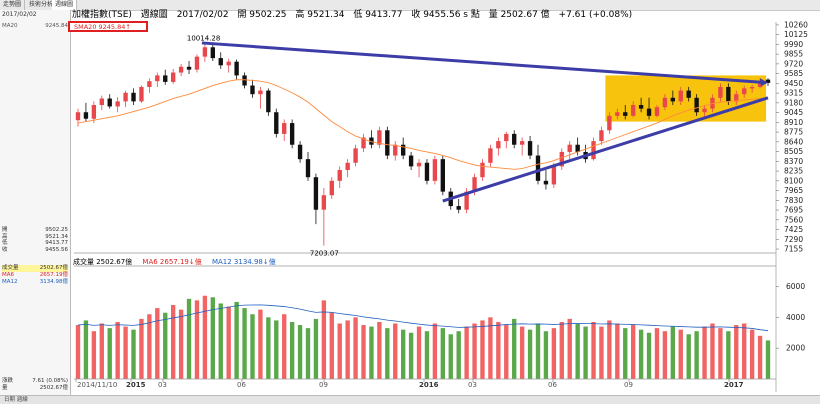  What do you see at coordinates (53, 282) in the screenshot?
I see `side-ma12-value: 3134.98億` at bounding box center [53, 282].